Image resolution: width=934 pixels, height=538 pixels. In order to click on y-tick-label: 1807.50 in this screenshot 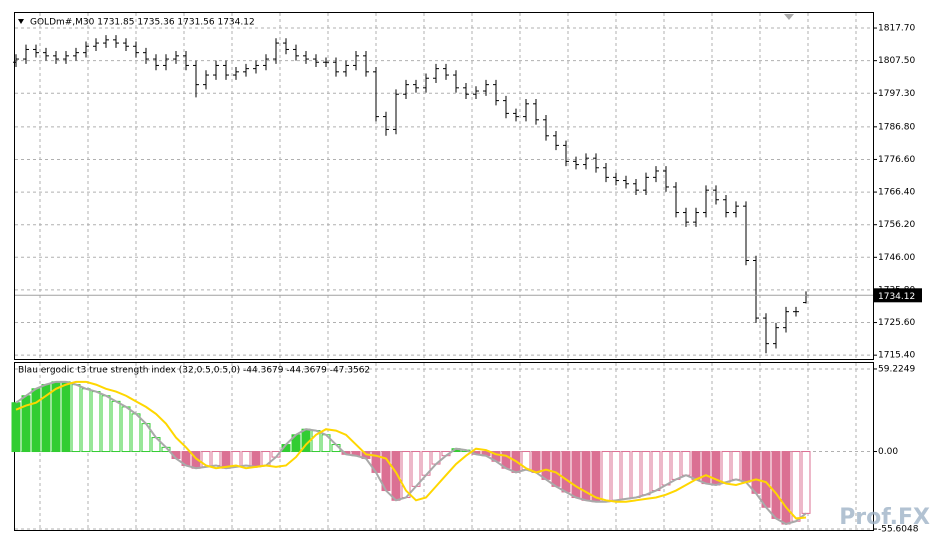, I will do `click(896, 61)`.